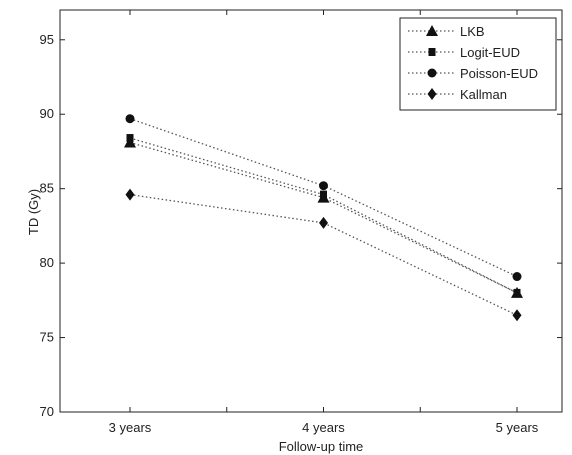 The height and width of the screenshot is (455, 572). Describe the element at coordinates (323, 427) in the screenshot. I see `x-tick-label: 4 years` at that location.